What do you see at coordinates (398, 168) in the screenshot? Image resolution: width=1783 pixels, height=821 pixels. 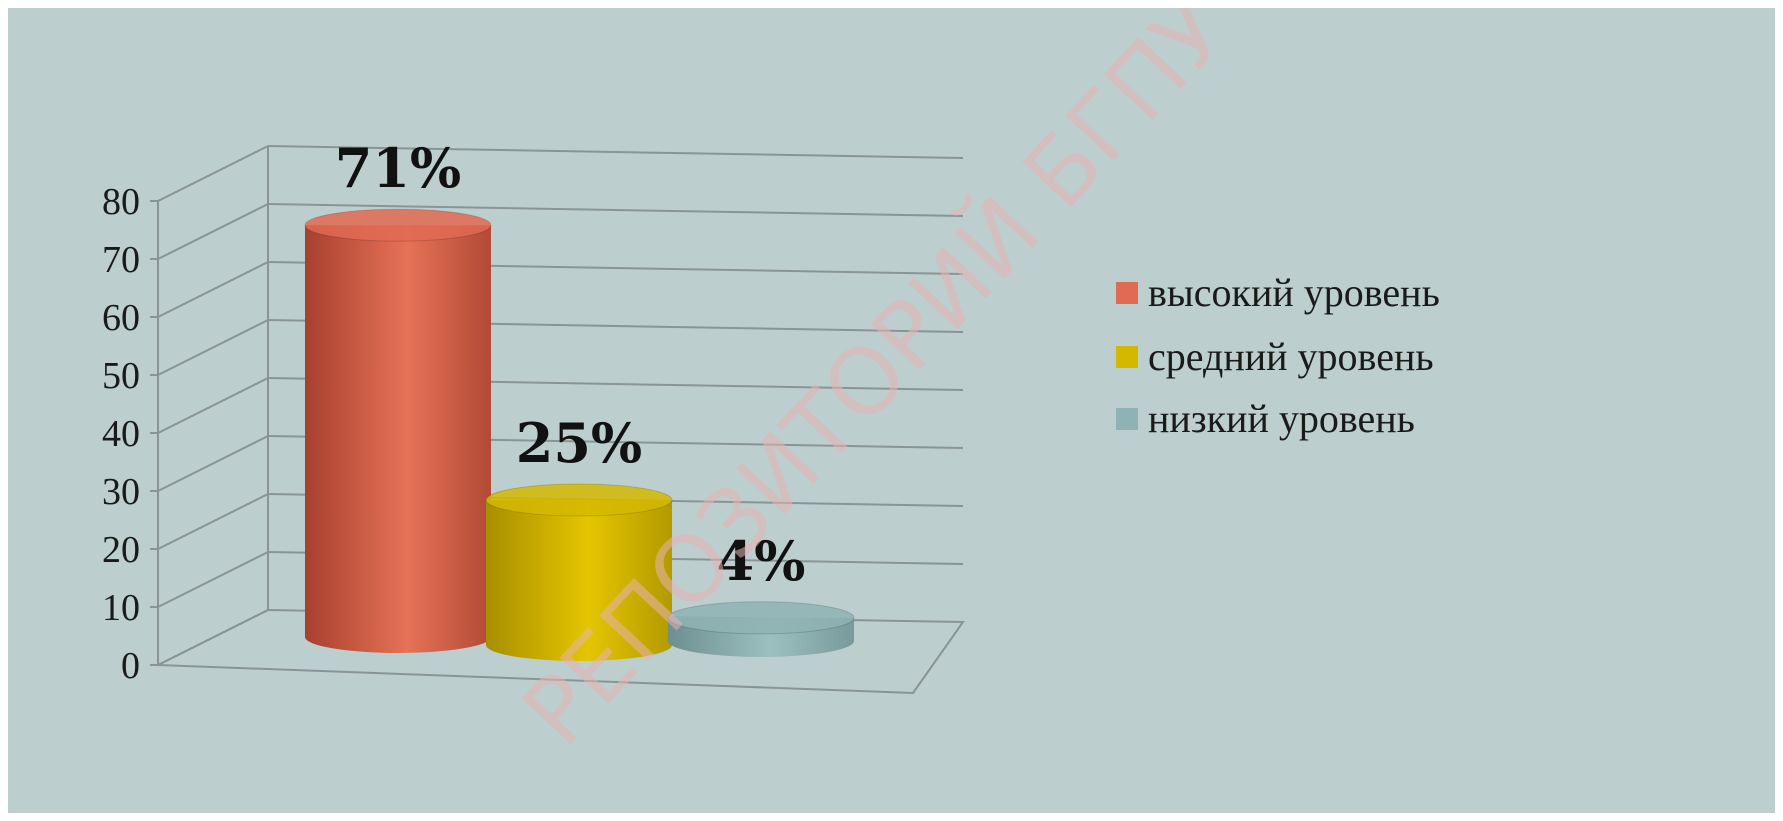 I see `data-label: 71%` at bounding box center [398, 168].